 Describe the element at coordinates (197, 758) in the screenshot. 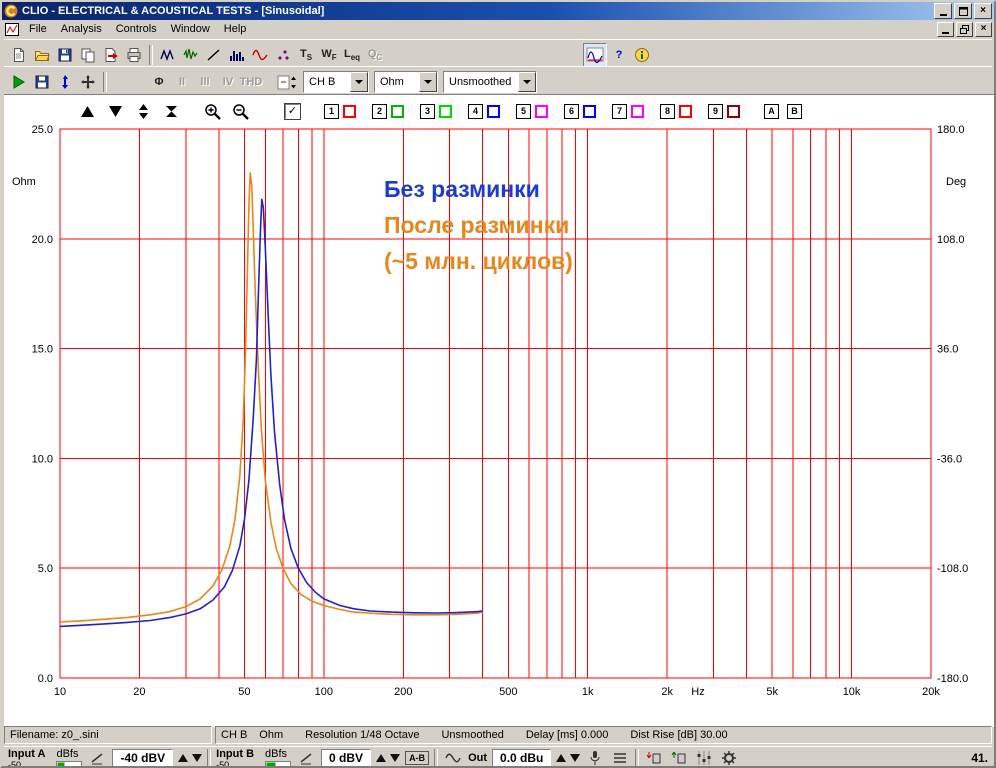

I see `input-a-down-button` at that location.